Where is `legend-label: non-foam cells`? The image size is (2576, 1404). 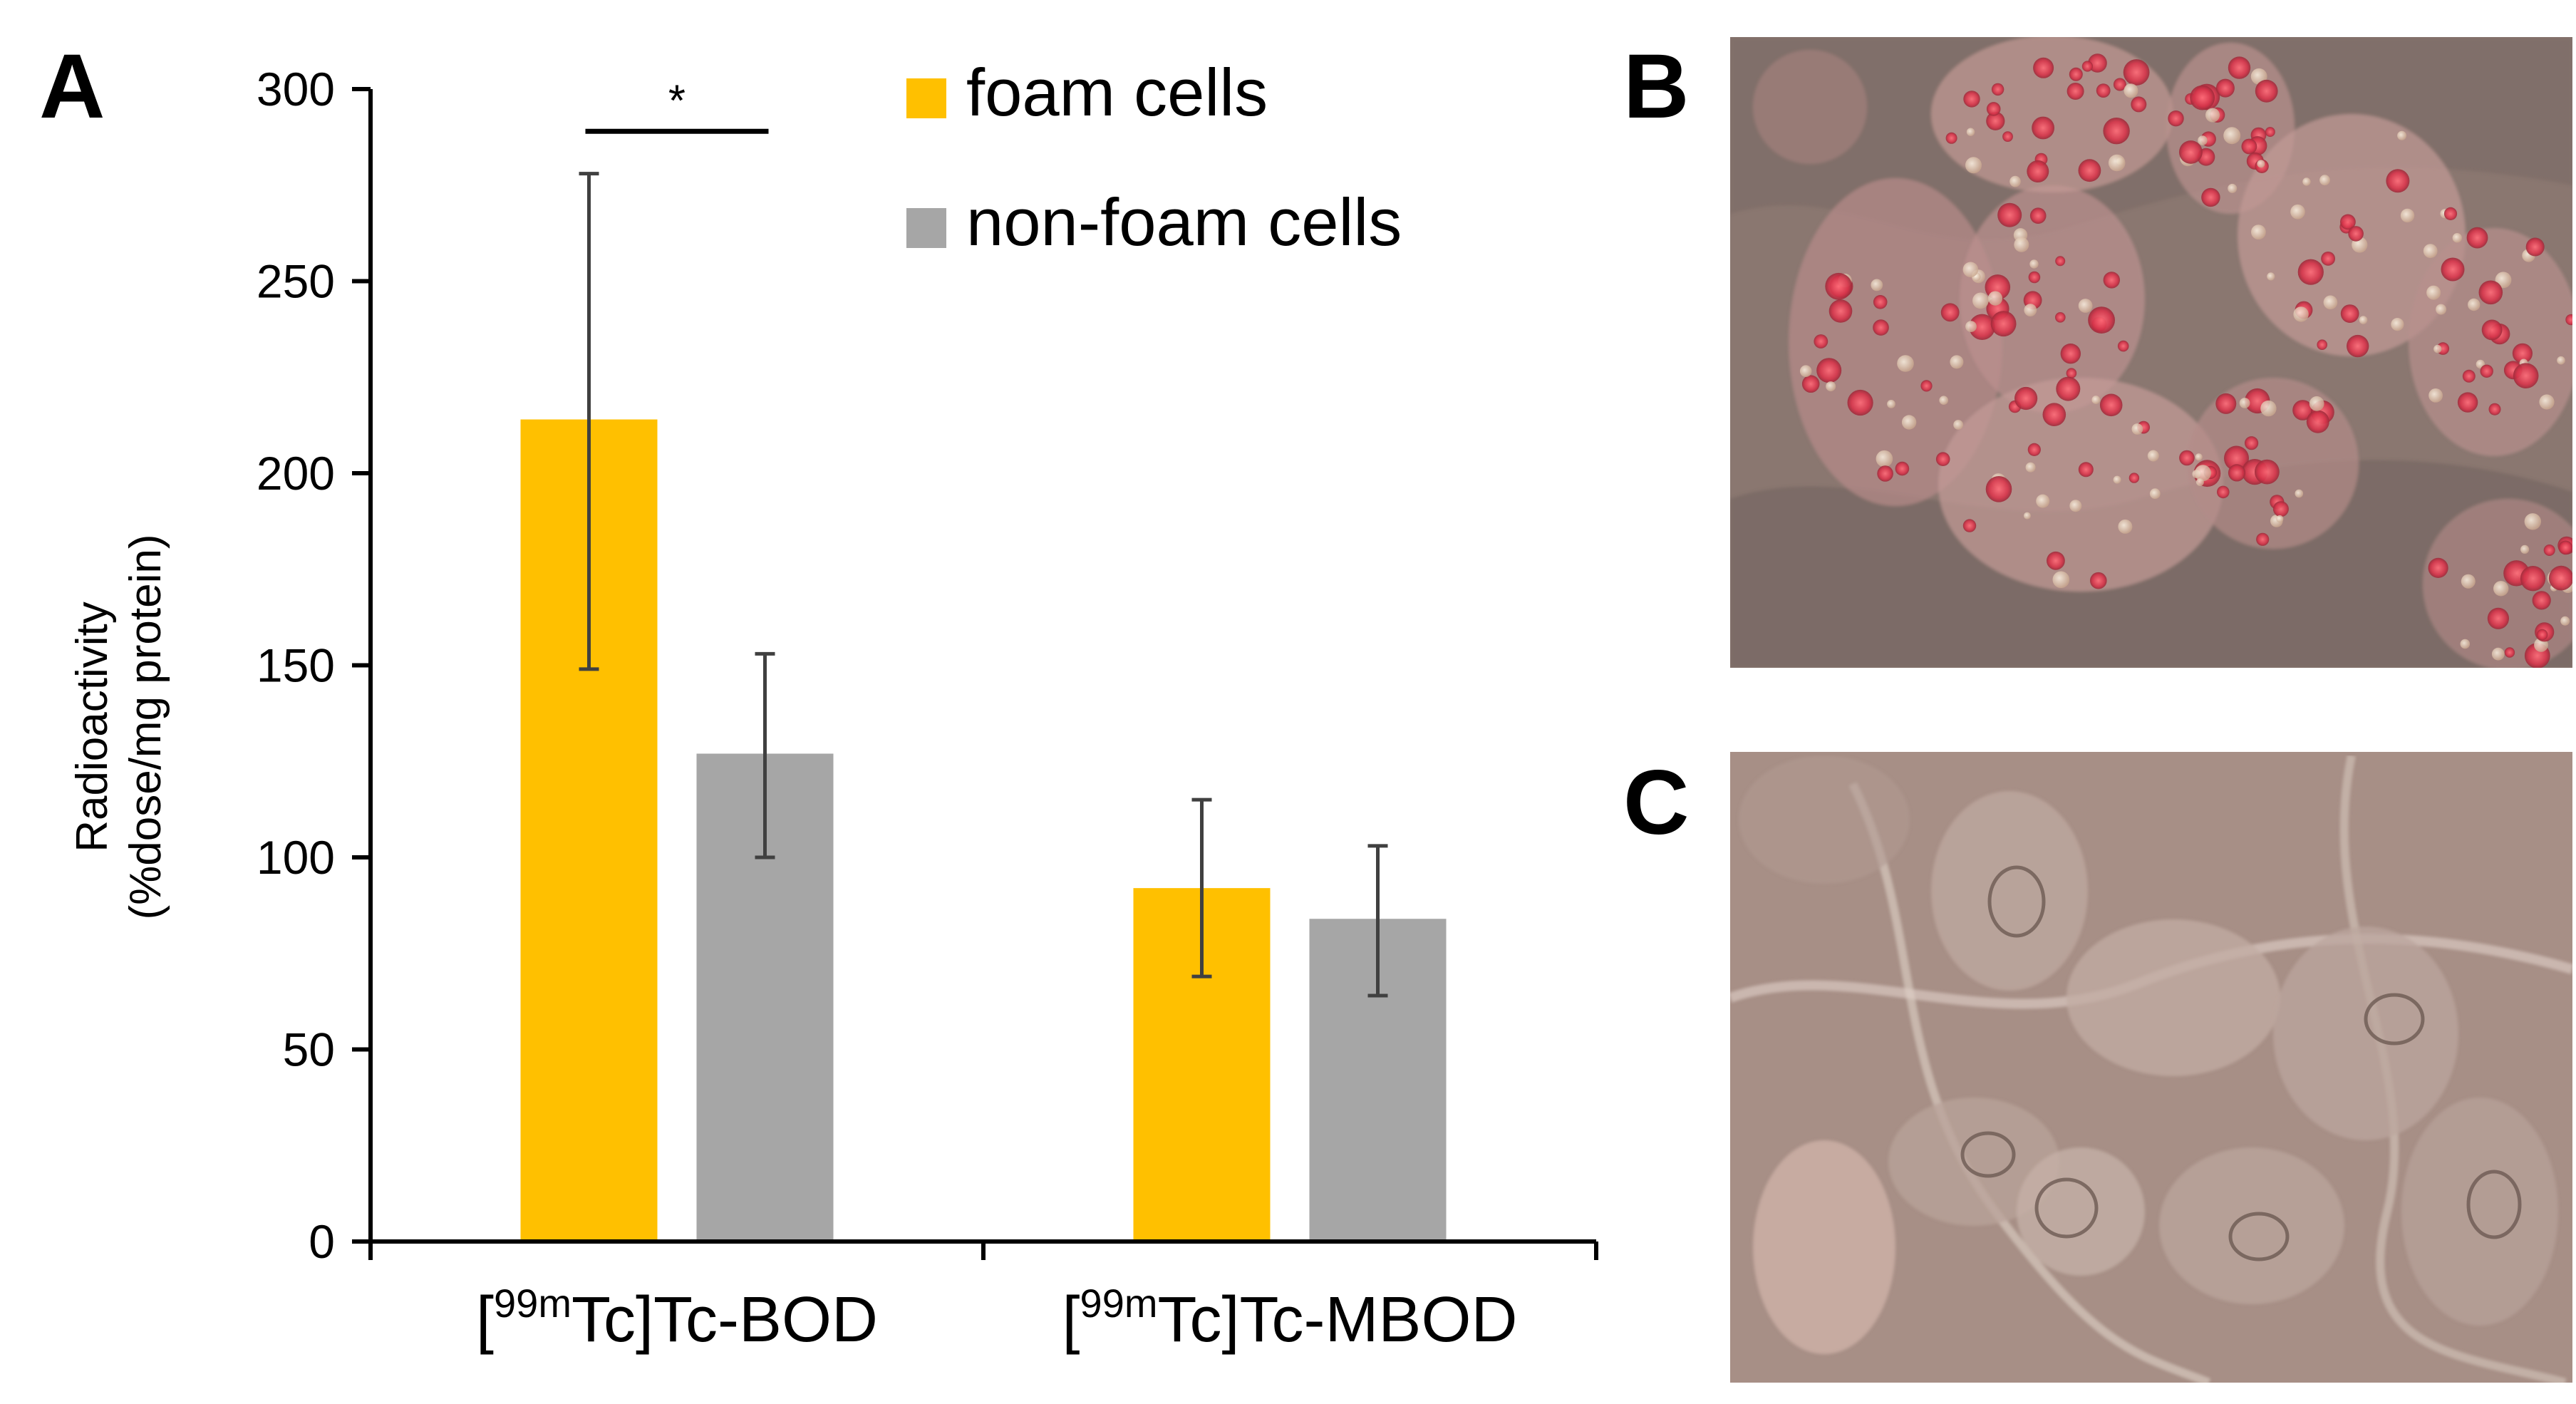
legend-label: non-foam cells is located at coordinates (1184, 222).